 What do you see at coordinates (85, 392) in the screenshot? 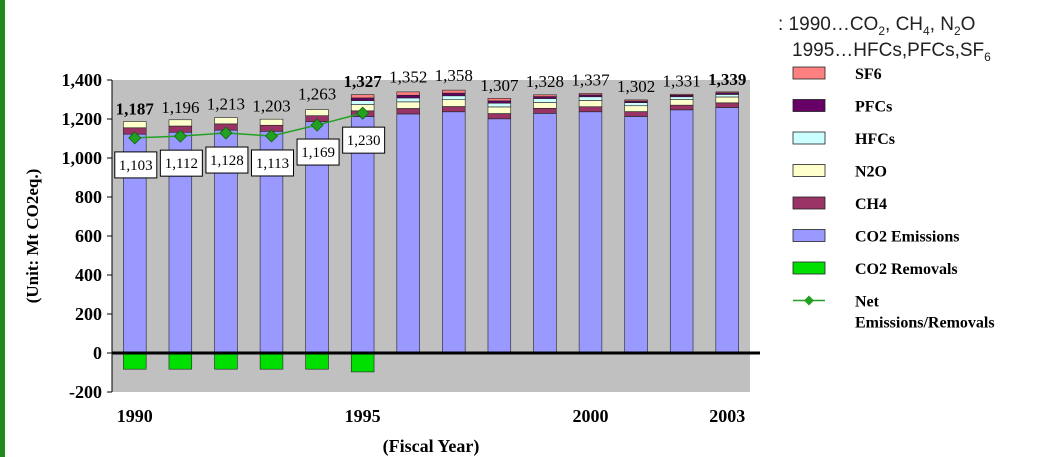
I see `y-tick-label: -200` at bounding box center [85, 392].